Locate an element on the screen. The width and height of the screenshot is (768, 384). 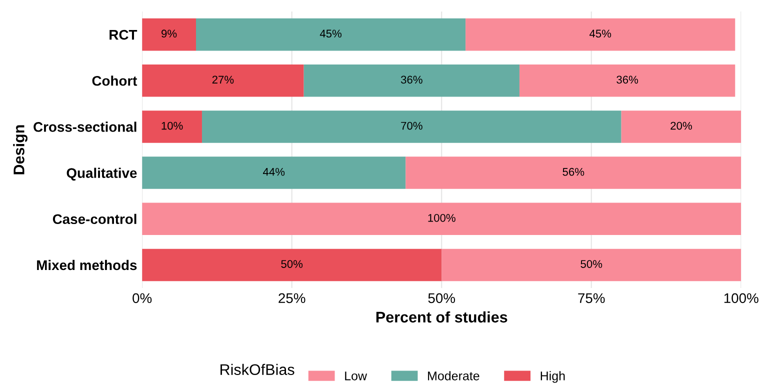
y-tick-label: Case-control is located at coordinates (94, 219).